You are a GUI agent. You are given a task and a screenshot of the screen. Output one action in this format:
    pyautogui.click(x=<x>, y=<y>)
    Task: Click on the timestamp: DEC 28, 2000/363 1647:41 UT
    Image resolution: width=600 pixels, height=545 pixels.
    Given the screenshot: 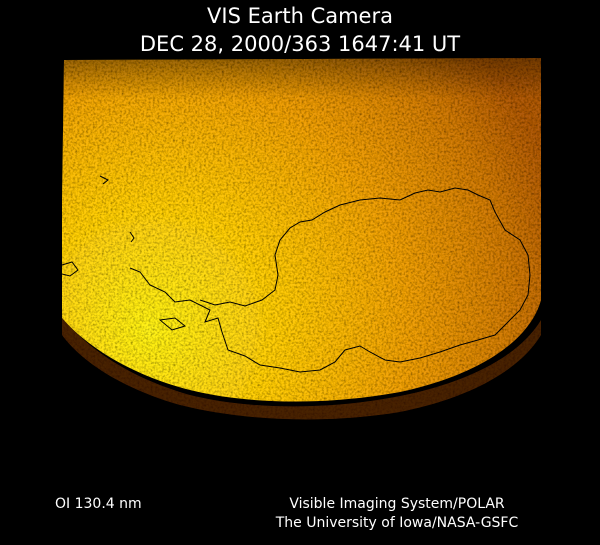 What is the action you would take?
    pyautogui.click(x=300, y=44)
    